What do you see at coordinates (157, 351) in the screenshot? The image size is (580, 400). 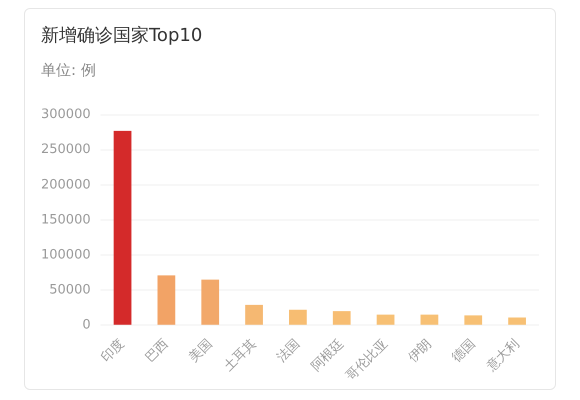 I see `x-tick-label: 巴西` at bounding box center [157, 351].